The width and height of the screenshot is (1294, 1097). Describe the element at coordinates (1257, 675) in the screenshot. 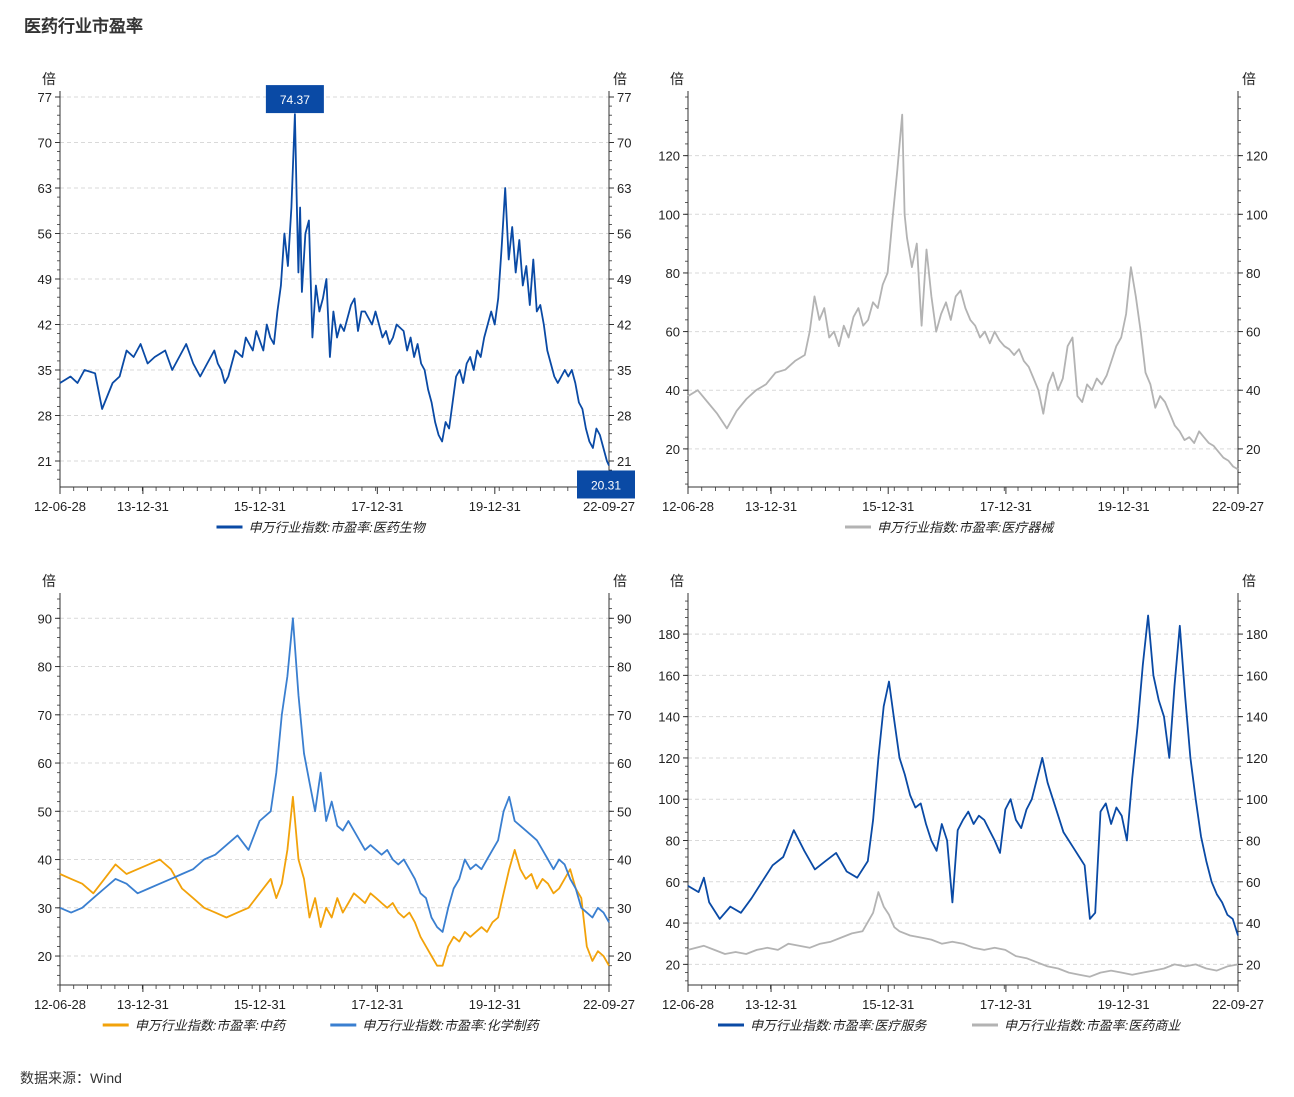

I see `y-tick-label-right: 160` at that location.